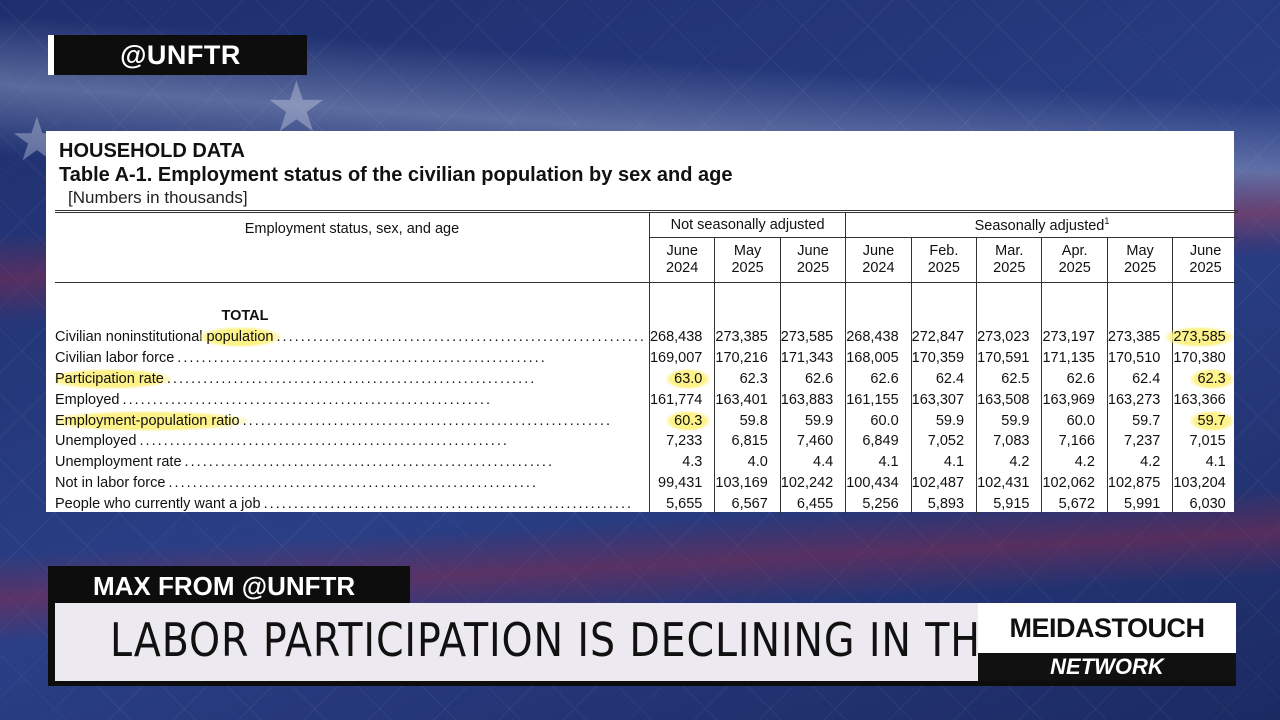 Image resolution: width=1280 pixels, height=720 pixels. Describe the element at coordinates (878, 337) in the screenshot. I see `table-cell: 268,438` at that location.